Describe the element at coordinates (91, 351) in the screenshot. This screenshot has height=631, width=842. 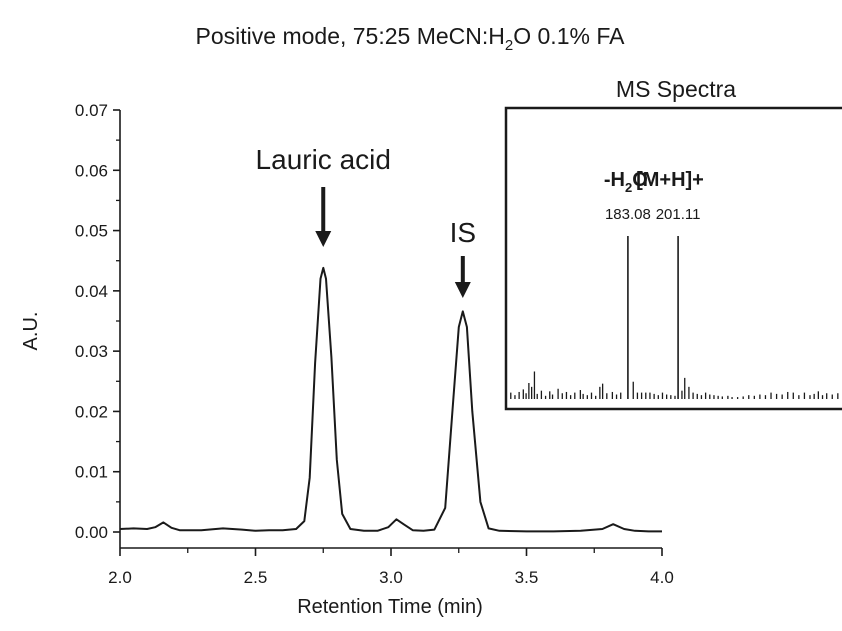
I see `y-tick-label: 0.03` at that location.